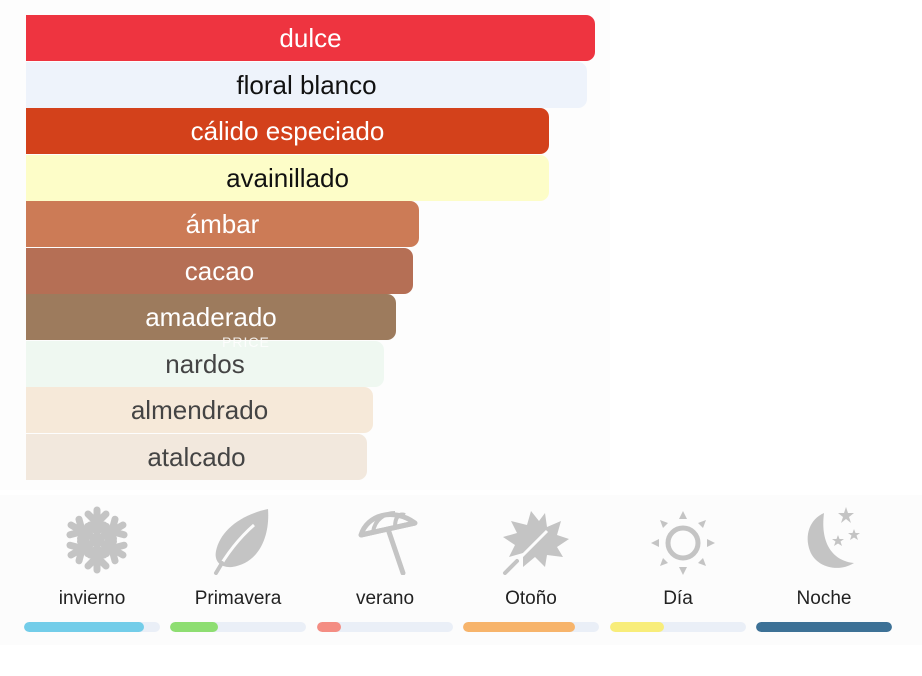 The height and width of the screenshot is (676, 922). I want to click on season-summer: verano, so click(385, 570).